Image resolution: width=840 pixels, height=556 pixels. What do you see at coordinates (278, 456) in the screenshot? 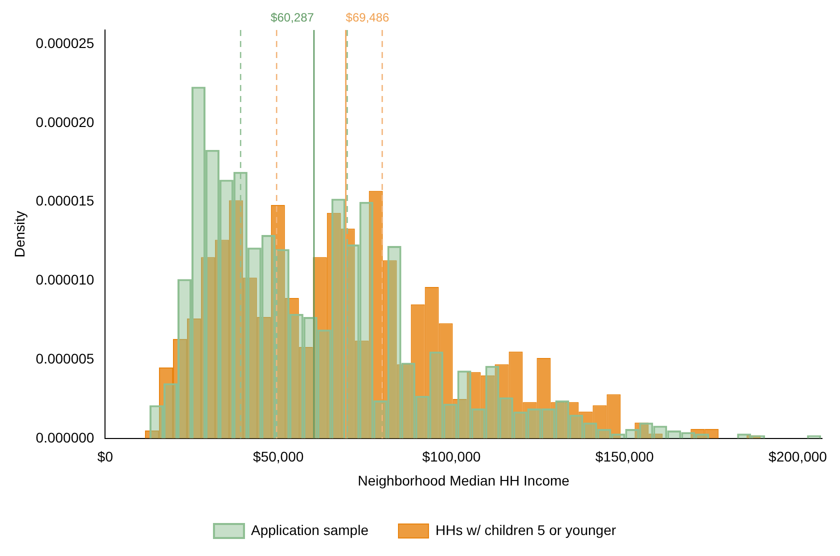
I see `x-tick-label: $50,000` at bounding box center [278, 456].